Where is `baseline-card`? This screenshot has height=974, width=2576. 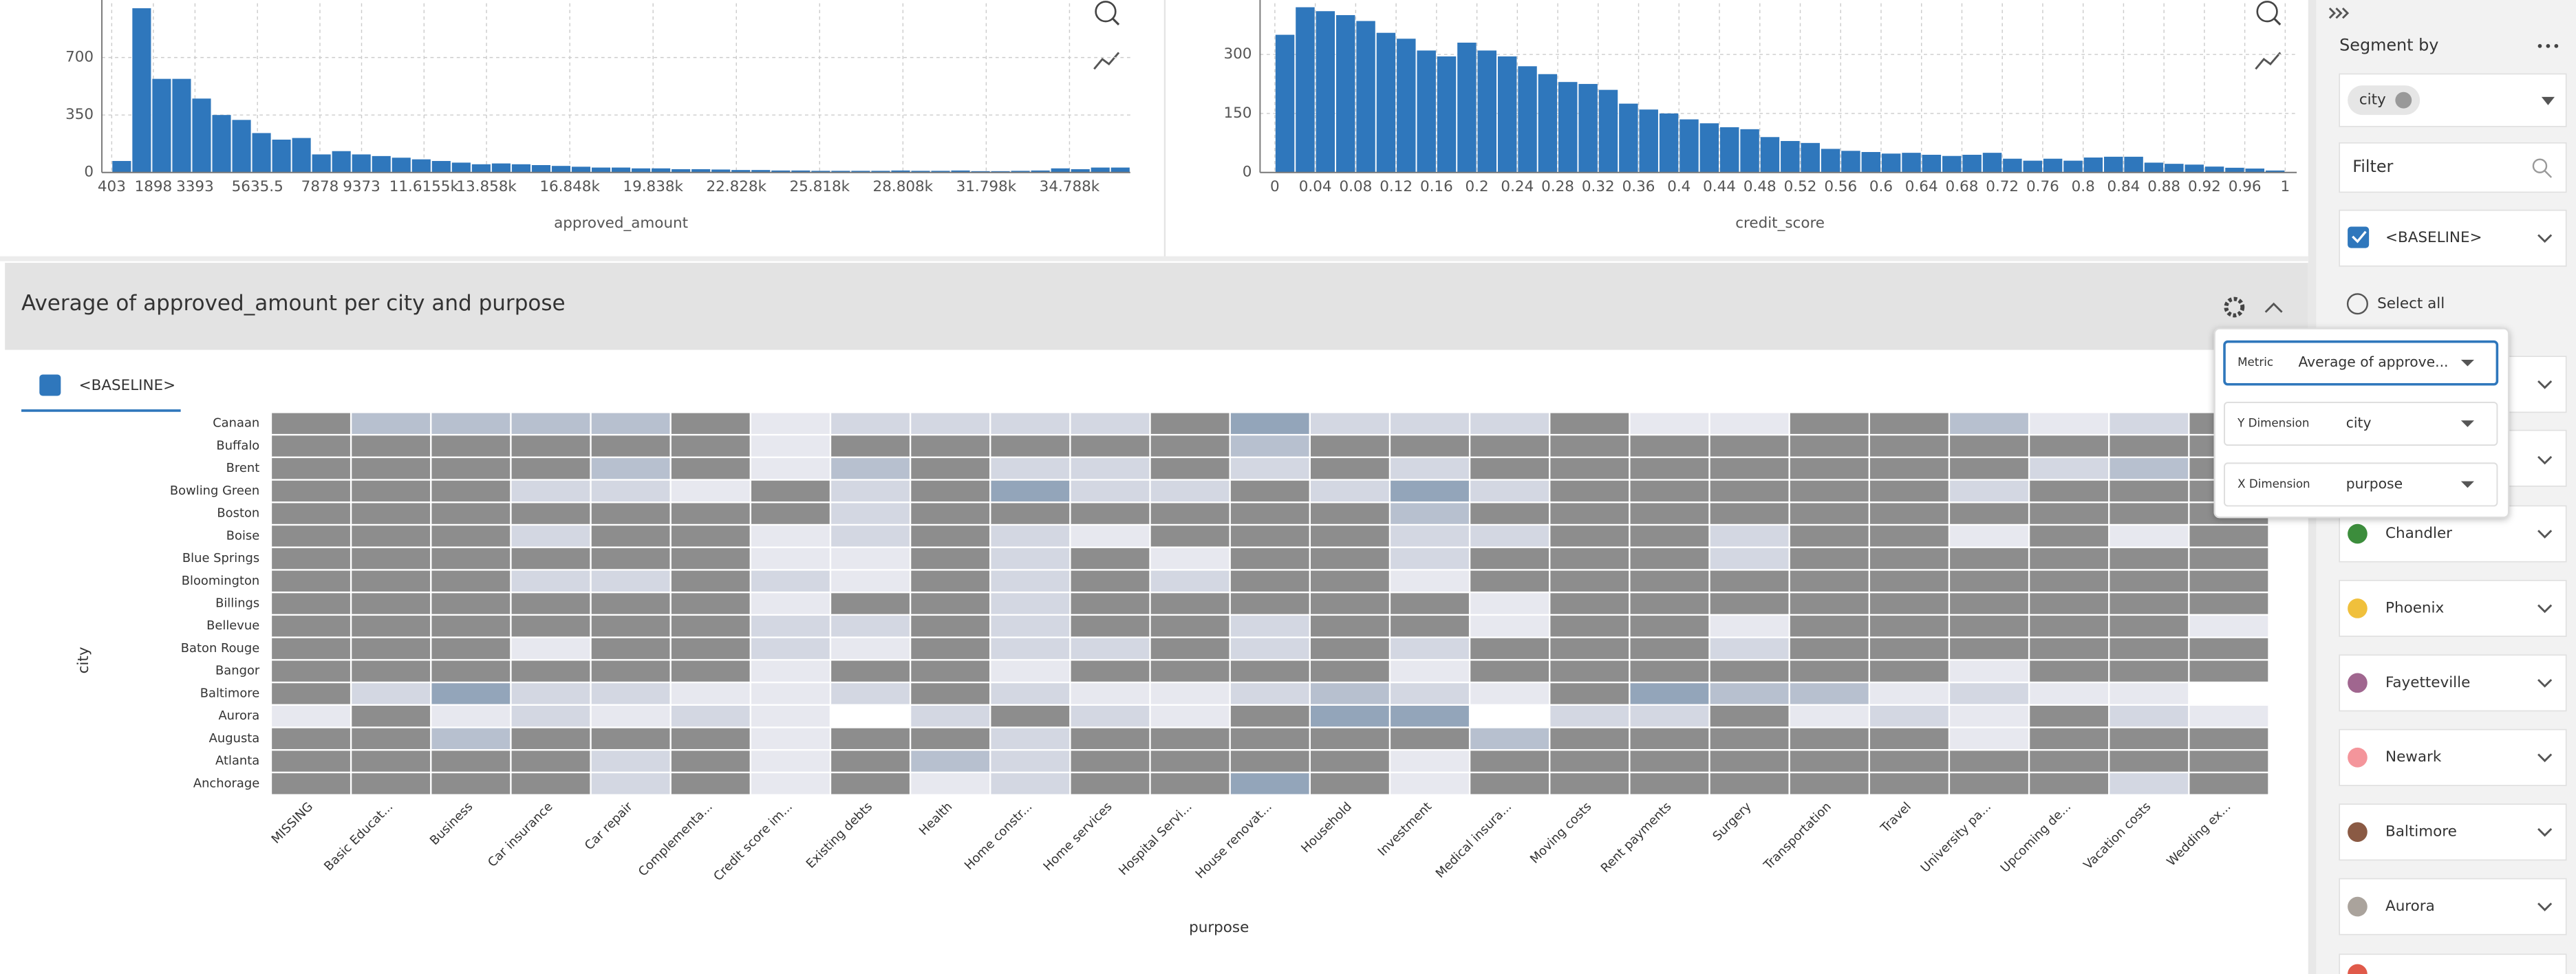
baseline-card is located at coordinates (2453, 238).